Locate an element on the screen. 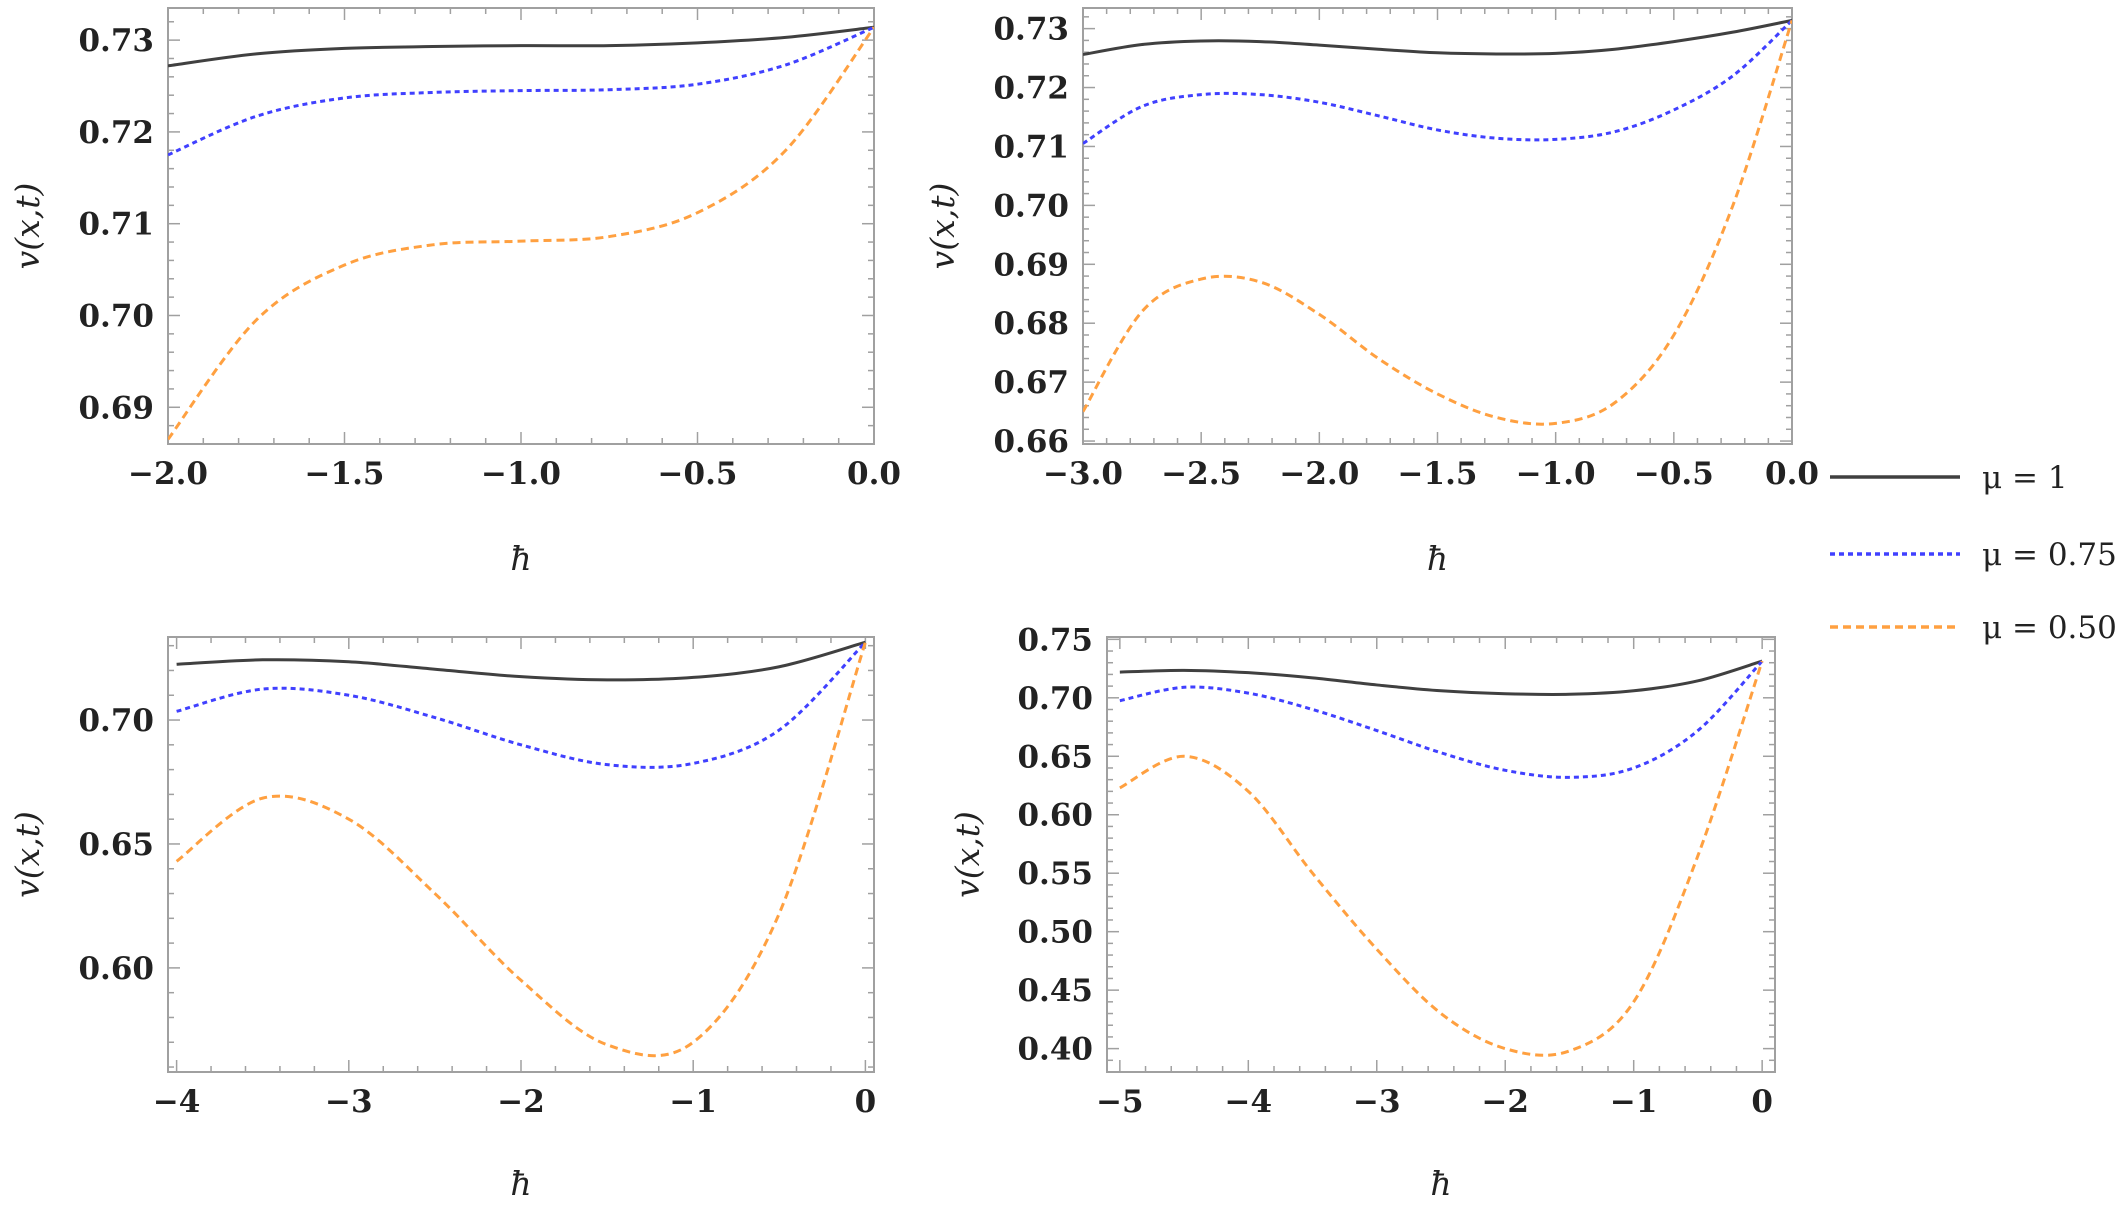 The image size is (2128, 1210). y-tick-label: 0.55 is located at coordinates (1055, 874).